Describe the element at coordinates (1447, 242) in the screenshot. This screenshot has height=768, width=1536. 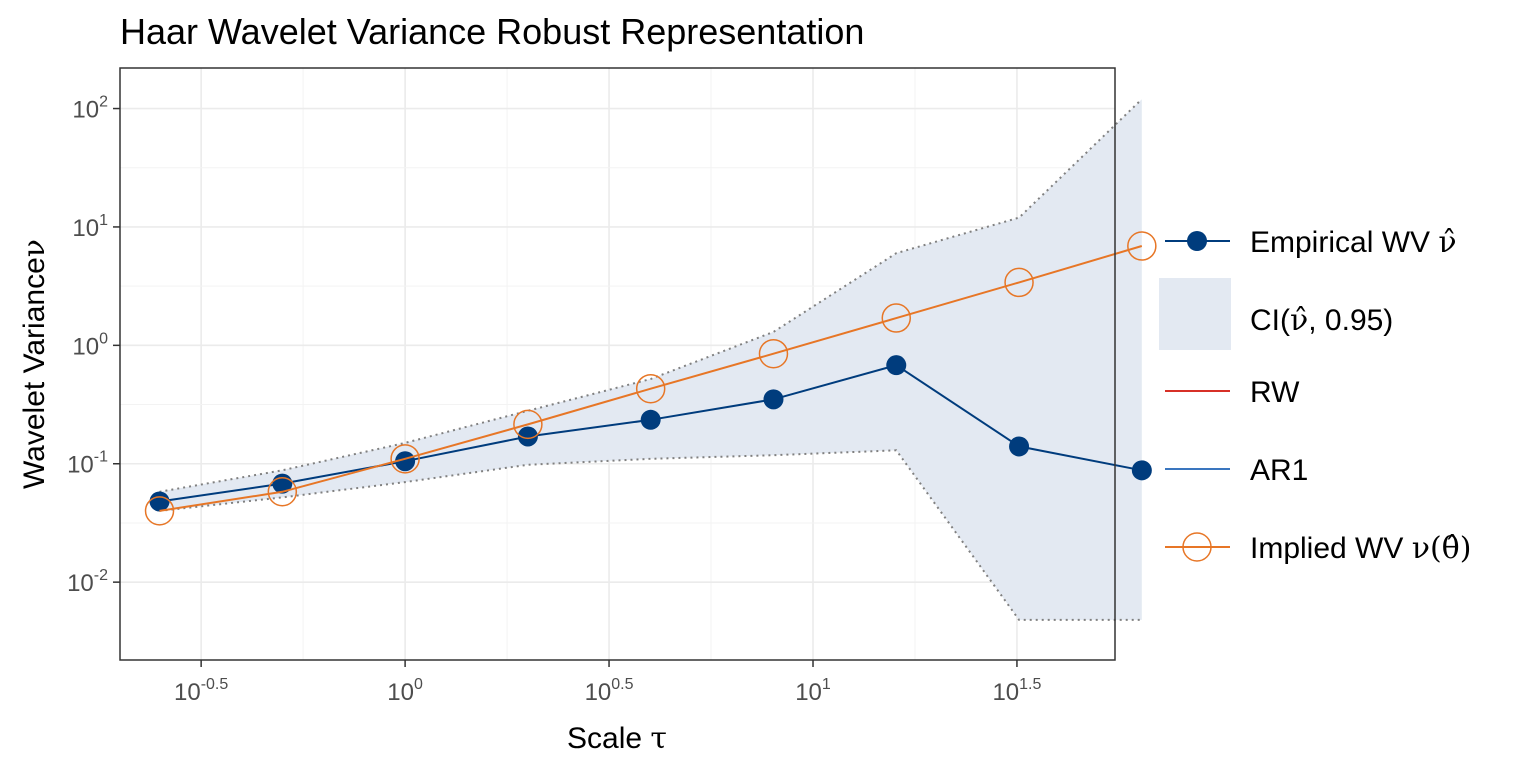
I see `legend-symbol-empirical: ν̂` at that location.